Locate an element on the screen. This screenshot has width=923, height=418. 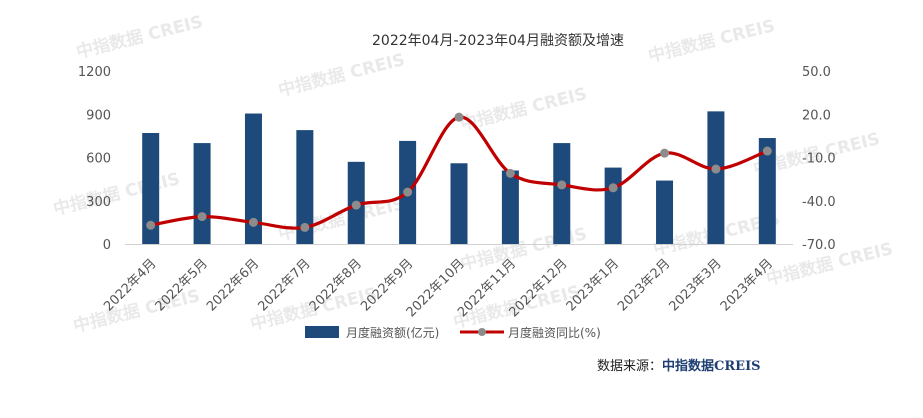
legend-bar-label: 月度融资额(亿元) is located at coordinates (392, 332).